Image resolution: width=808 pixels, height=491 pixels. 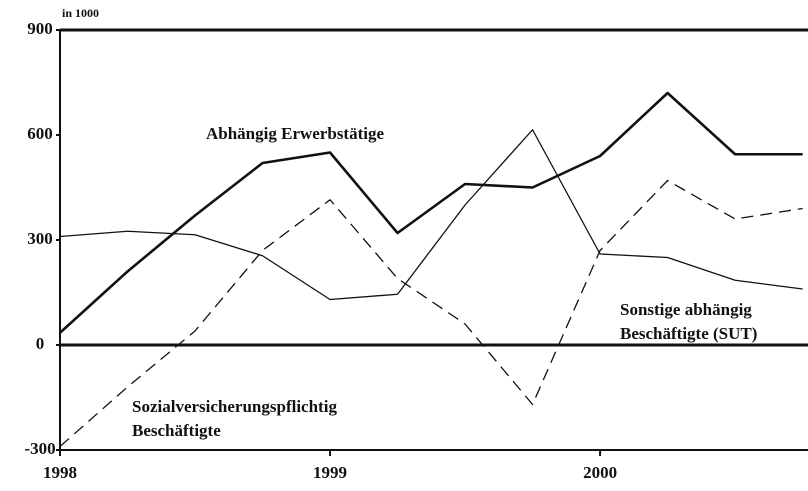 I want to click on y-tick-label: 600, so click(x=40, y=133).